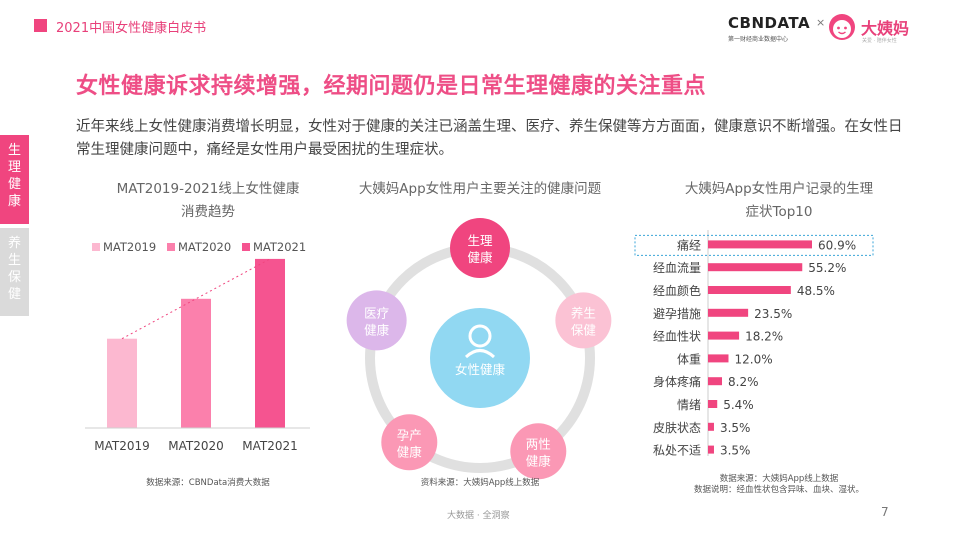 The width and height of the screenshot is (961, 535). What do you see at coordinates (724, 335) in the screenshot?
I see `bar-经血性状` at bounding box center [724, 335].